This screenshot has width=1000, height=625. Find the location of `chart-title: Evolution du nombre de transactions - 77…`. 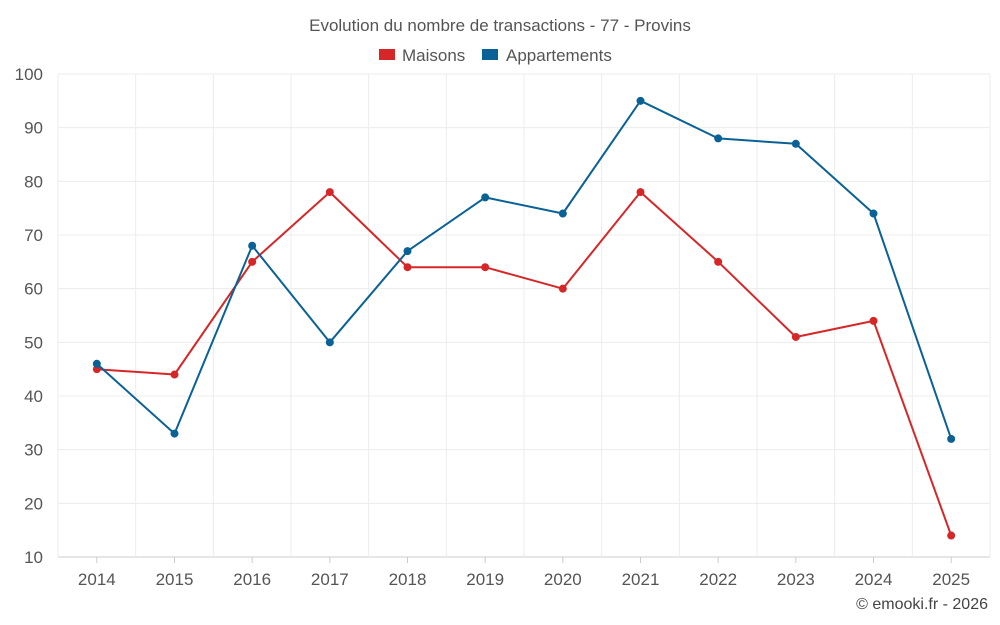

chart-title: Evolution du nombre de transactions - 77… is located at coordinates (500, 25).